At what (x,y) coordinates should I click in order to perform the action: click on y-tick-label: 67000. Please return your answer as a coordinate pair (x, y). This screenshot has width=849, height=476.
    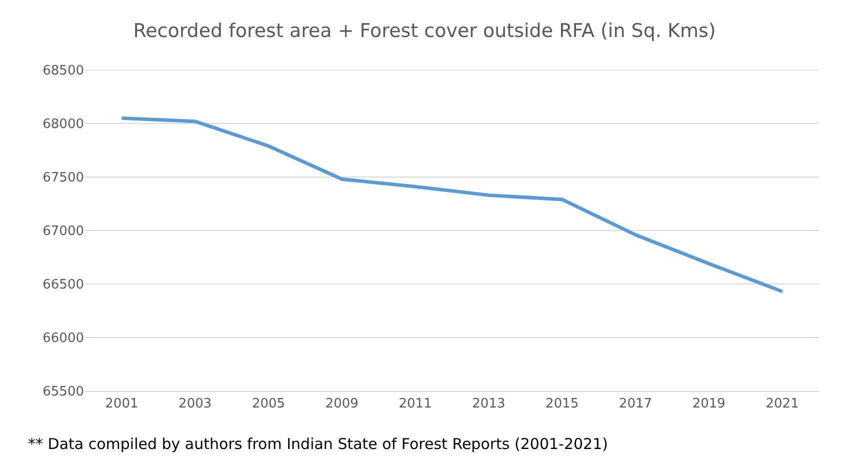
    Looking at the image, I should click on (63, 232).